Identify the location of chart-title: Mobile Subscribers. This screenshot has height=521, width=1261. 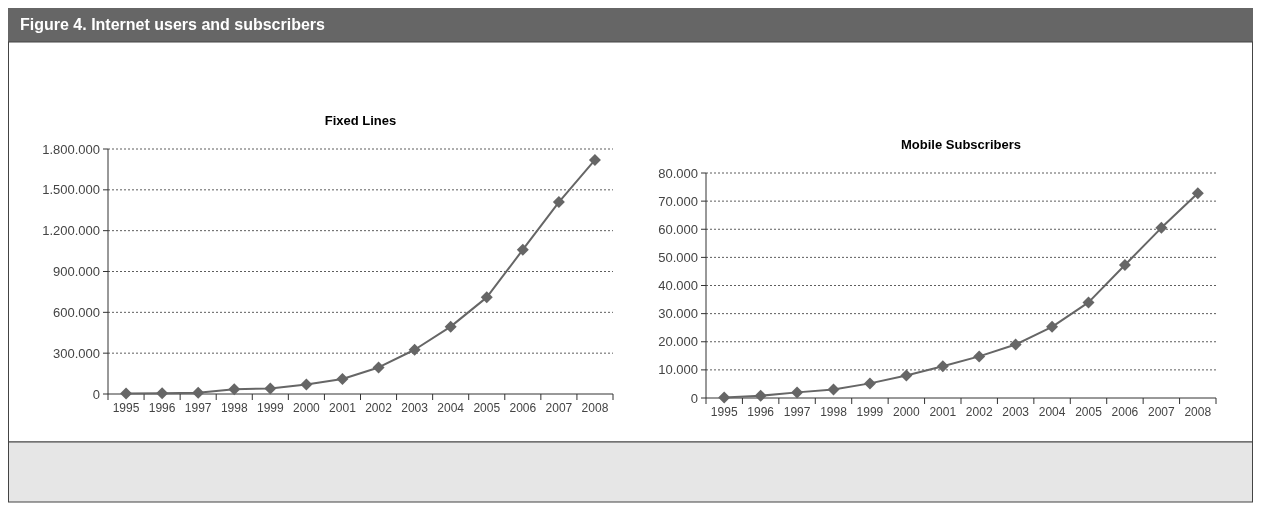
(961, 144).